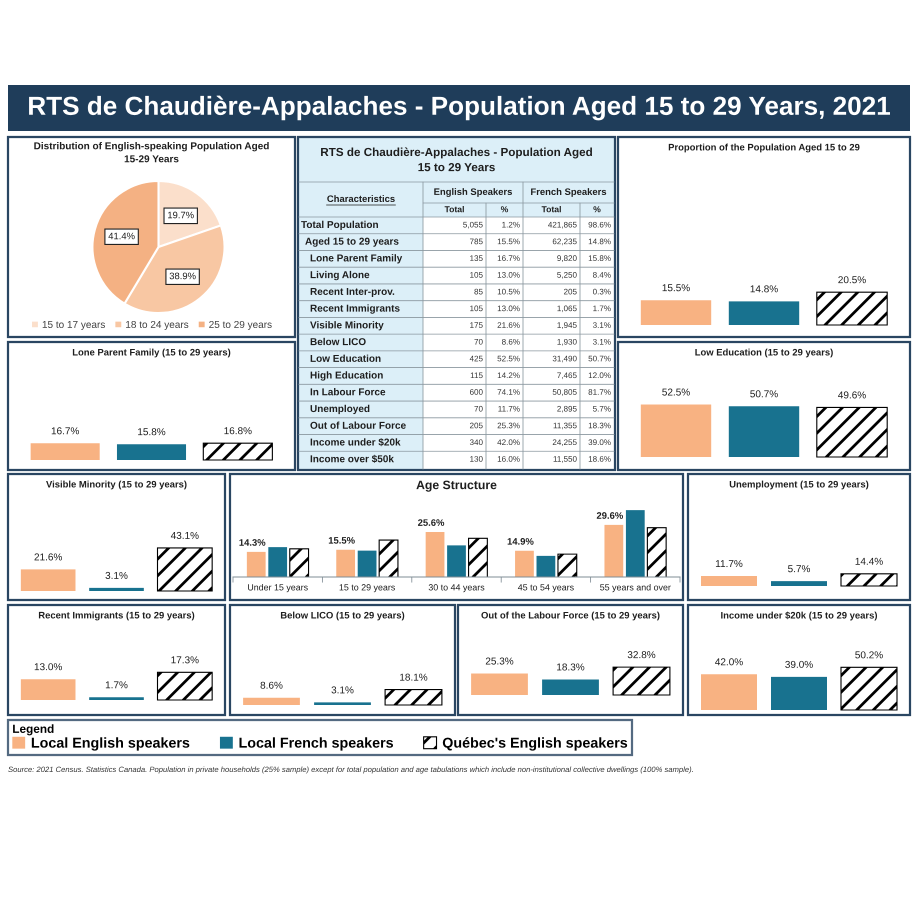 Image resolution: width=918 pixels, height=900 pixels. What do you see at coordinates (565, 426) in the screenshot?
I see `text: 11,355` at bounding box center [565, 426].